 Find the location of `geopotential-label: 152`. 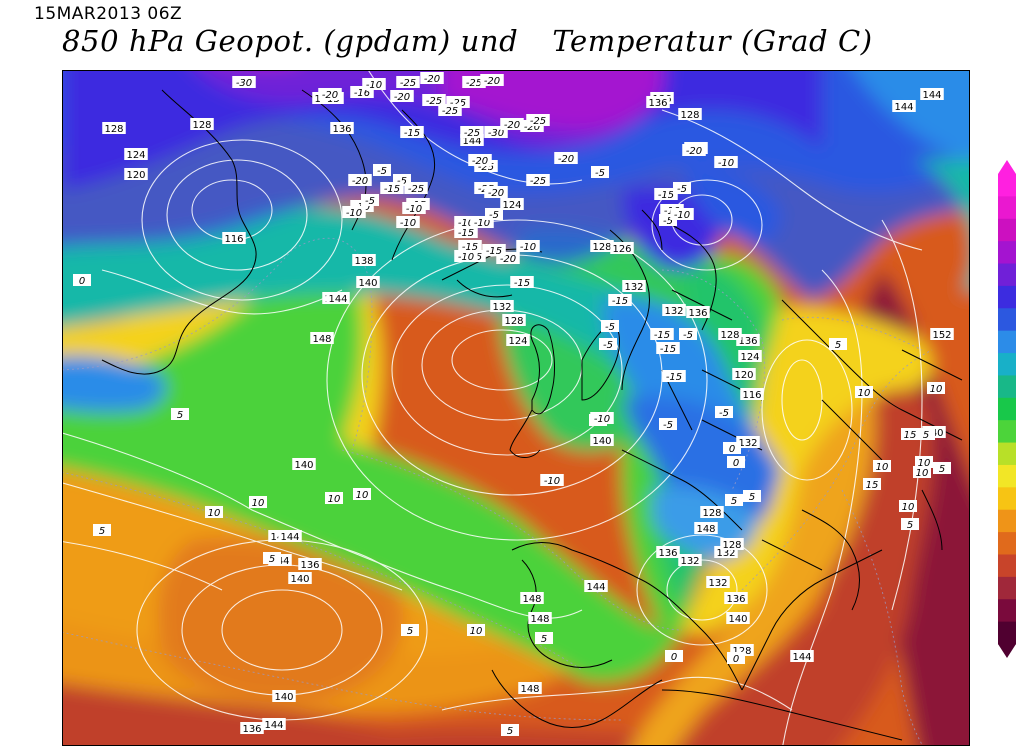

geopotential-label: 152 is located at coordinates (941, 335).